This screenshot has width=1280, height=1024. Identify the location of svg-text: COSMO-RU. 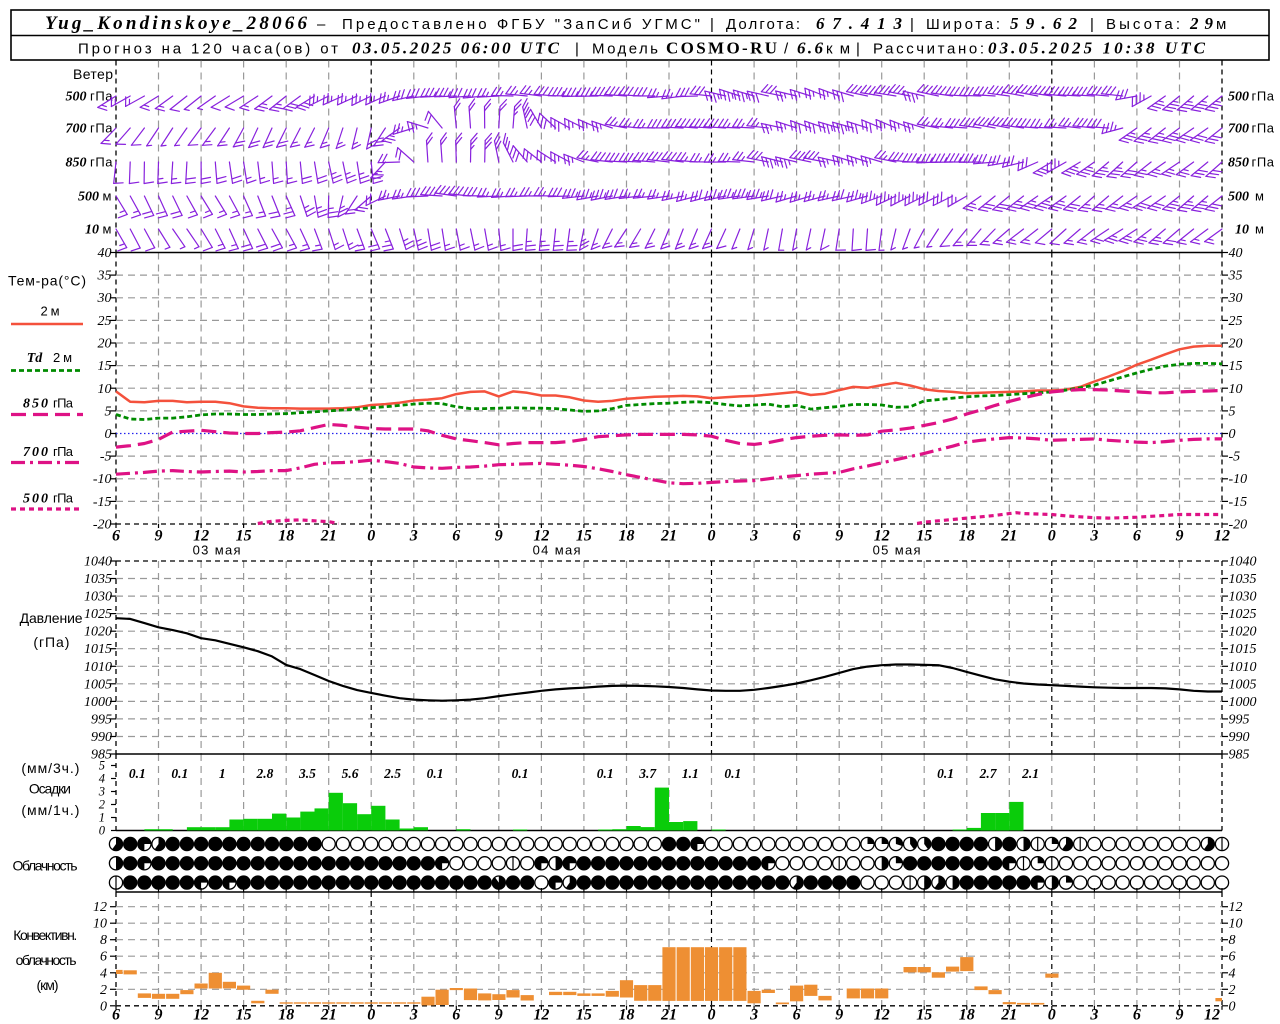
(721, 48).